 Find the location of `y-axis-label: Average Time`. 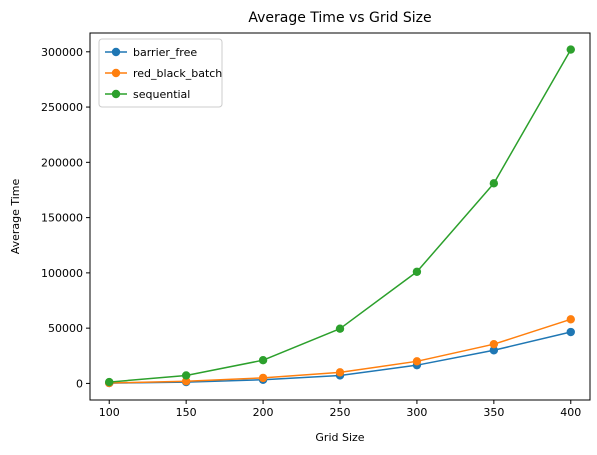

y-axis-label: Average Time is located at coordinates (15, 216).